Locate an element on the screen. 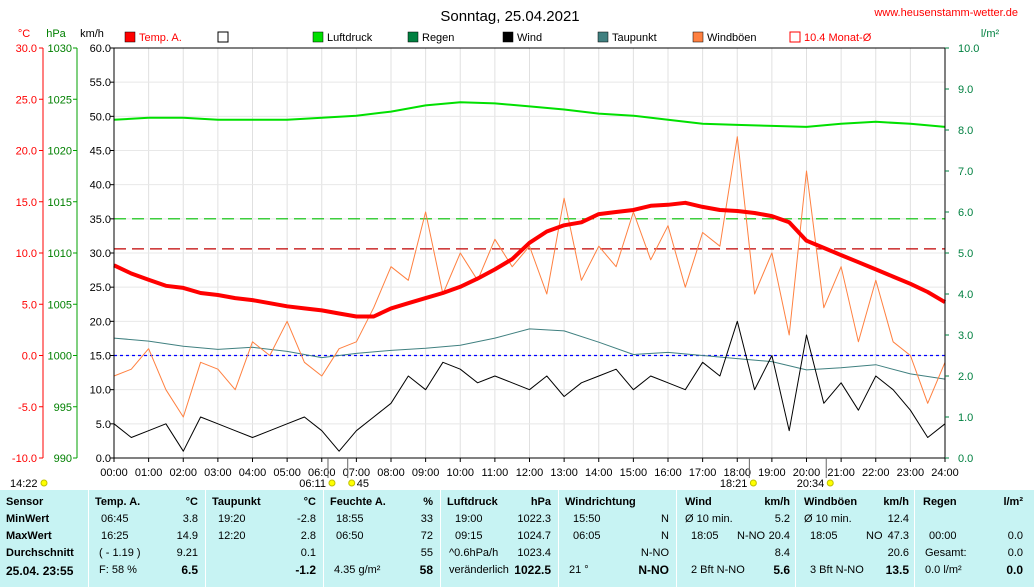 Image resolution: width=1034 pixels, height=587 pixels. pressure-max-time: 09:15 is located at coordinates (469, 536).